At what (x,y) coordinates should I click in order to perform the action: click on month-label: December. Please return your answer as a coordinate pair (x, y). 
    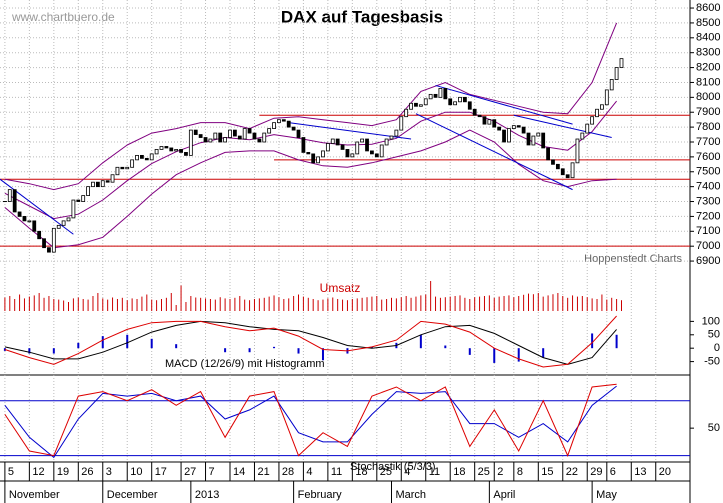
    Looking at the image, I should click on (132, 495).